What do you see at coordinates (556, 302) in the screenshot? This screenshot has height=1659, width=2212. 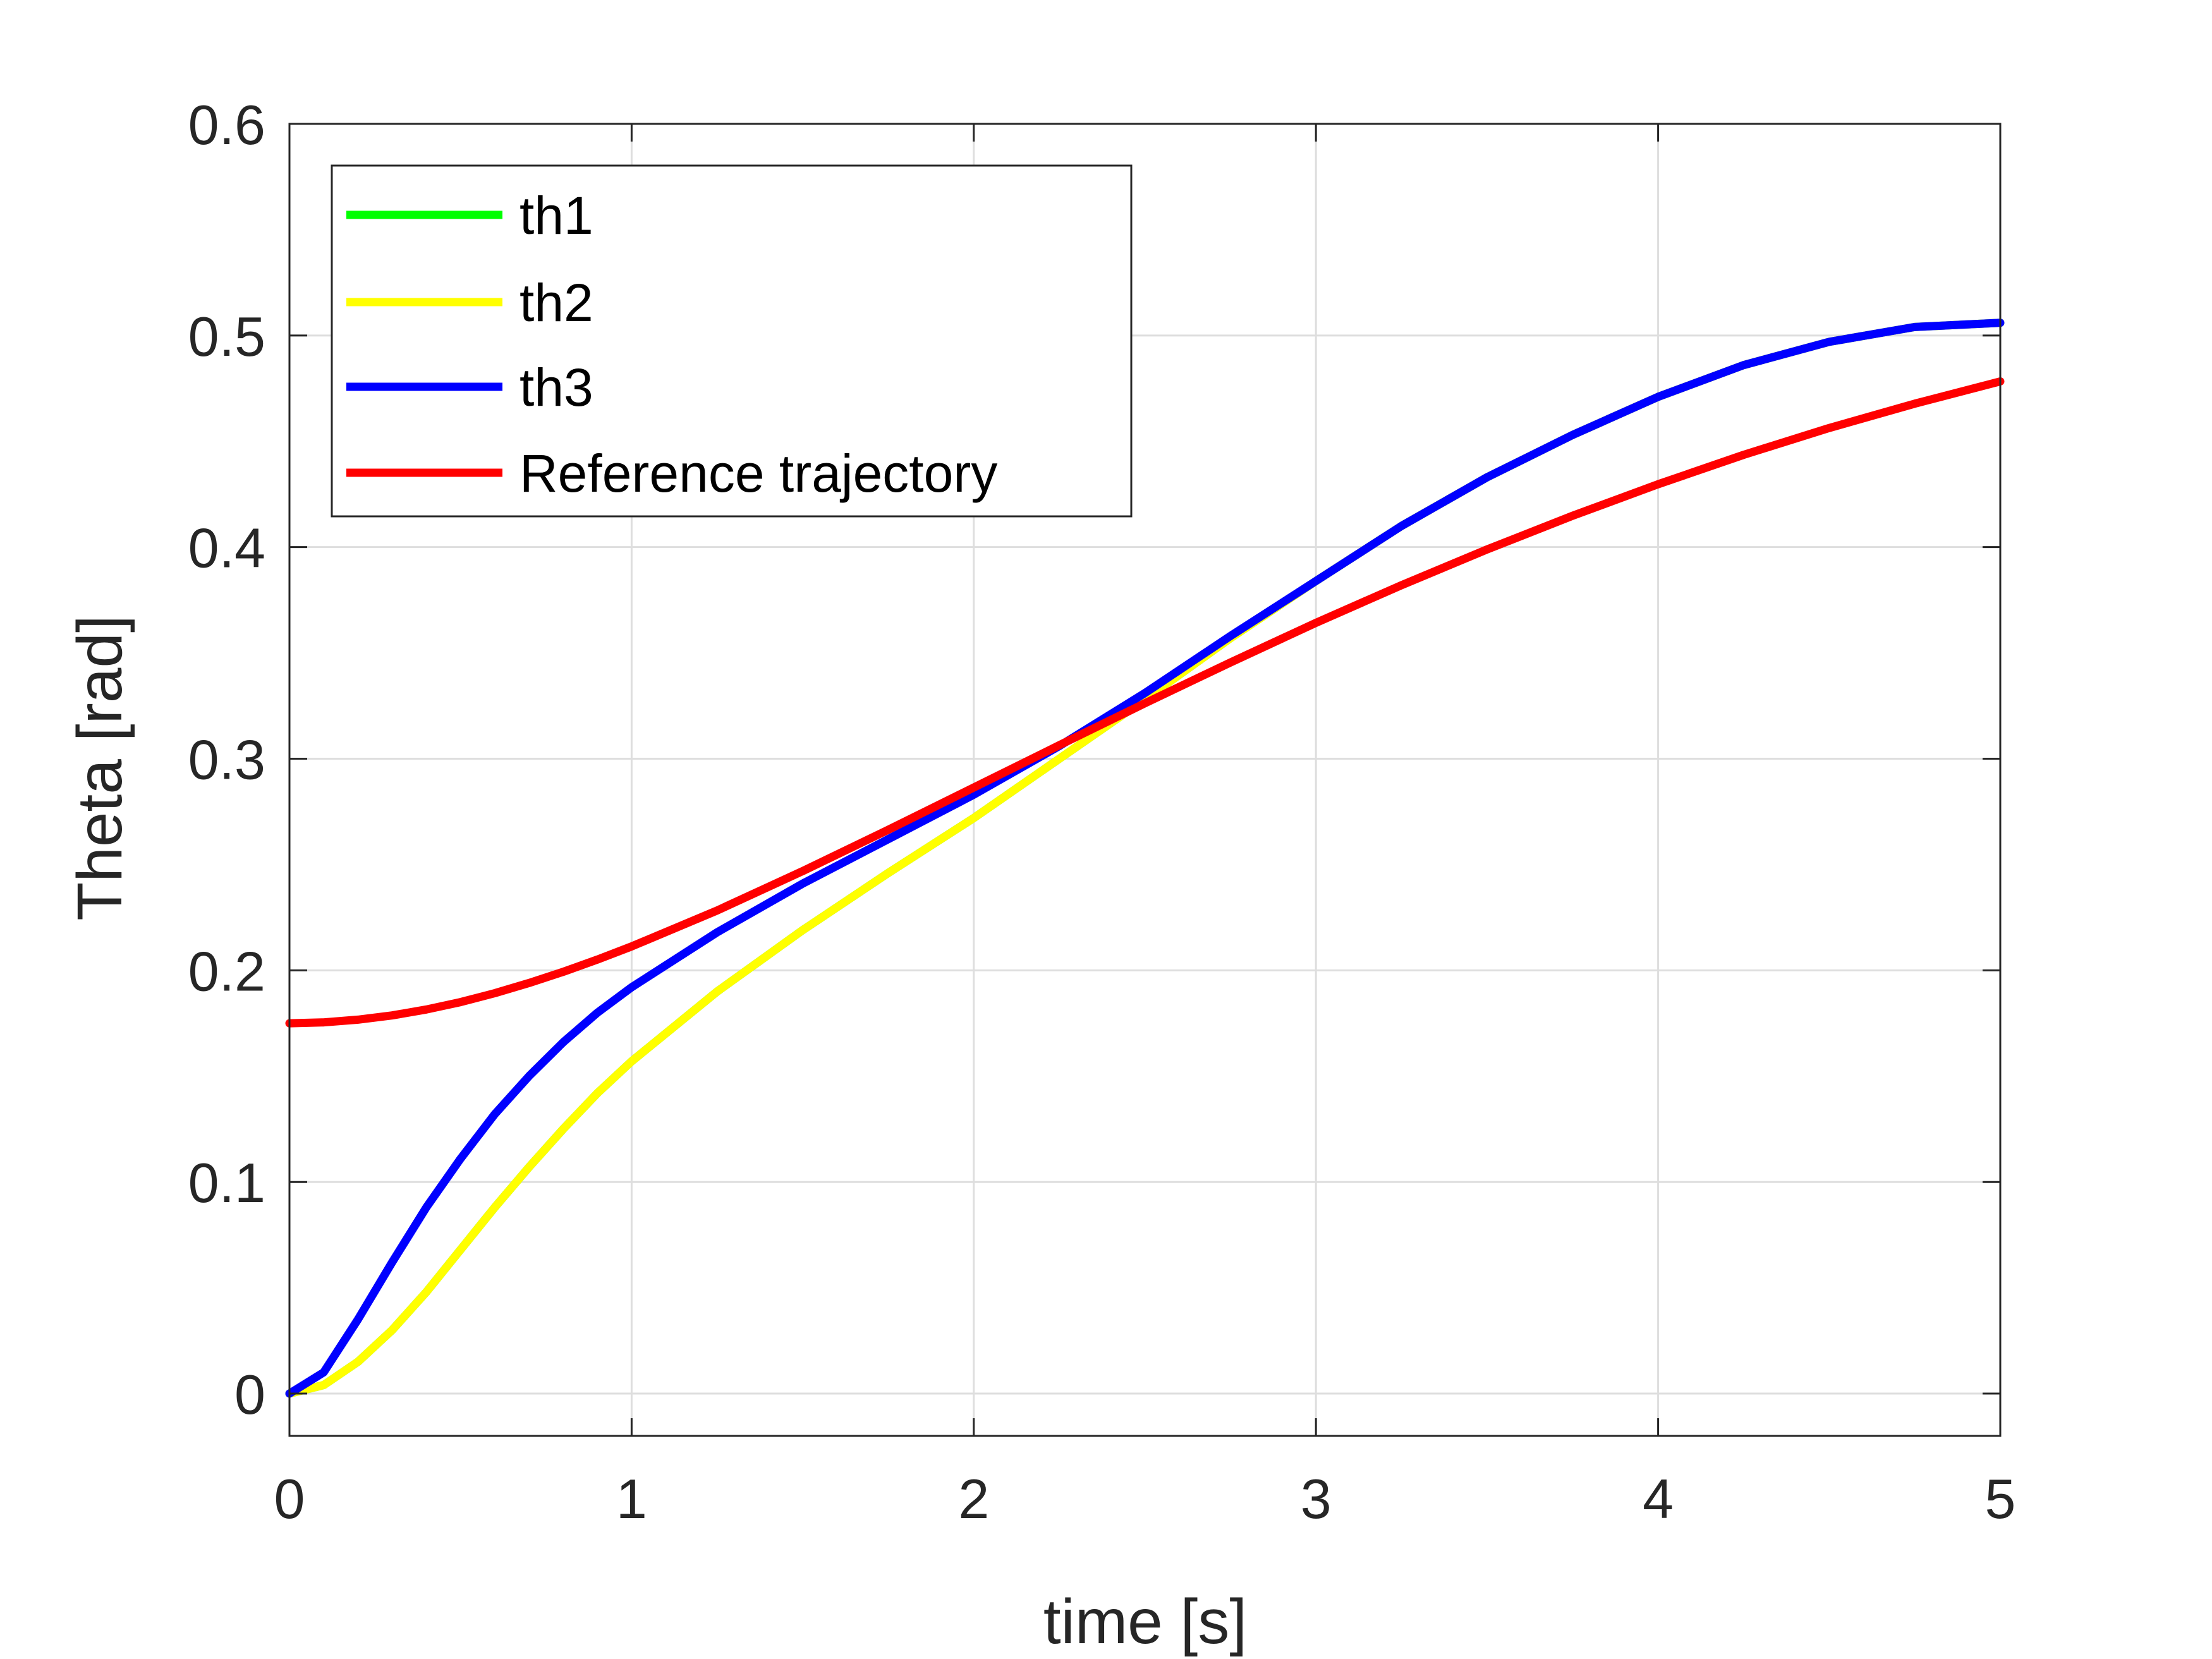 I see `legend-label-th2: th2` at bounding box center [556, 302].